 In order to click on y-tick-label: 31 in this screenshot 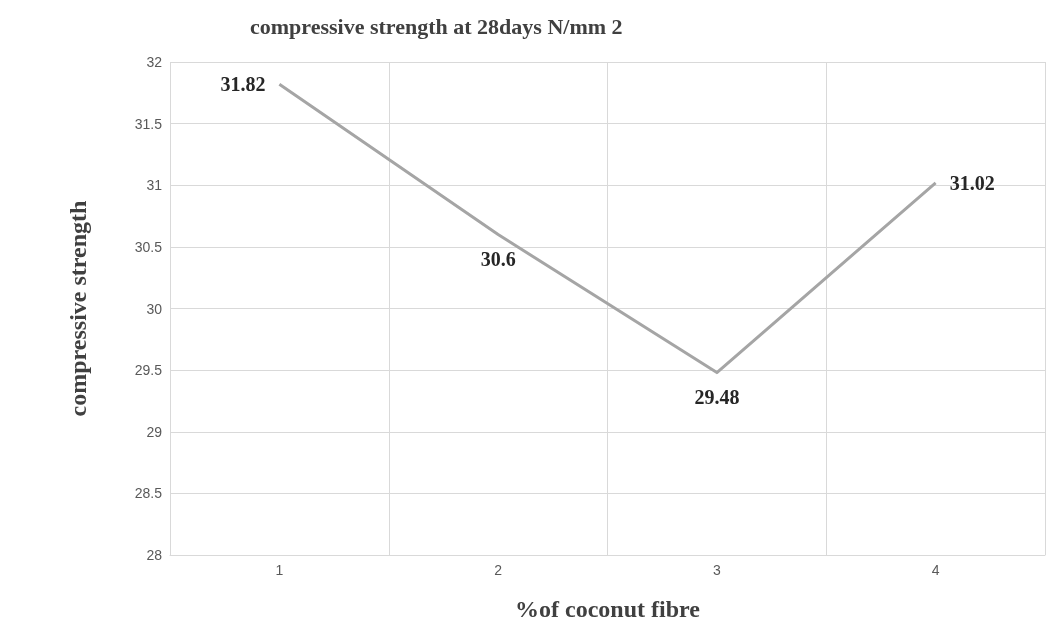, I will do `click(154, 185)`.